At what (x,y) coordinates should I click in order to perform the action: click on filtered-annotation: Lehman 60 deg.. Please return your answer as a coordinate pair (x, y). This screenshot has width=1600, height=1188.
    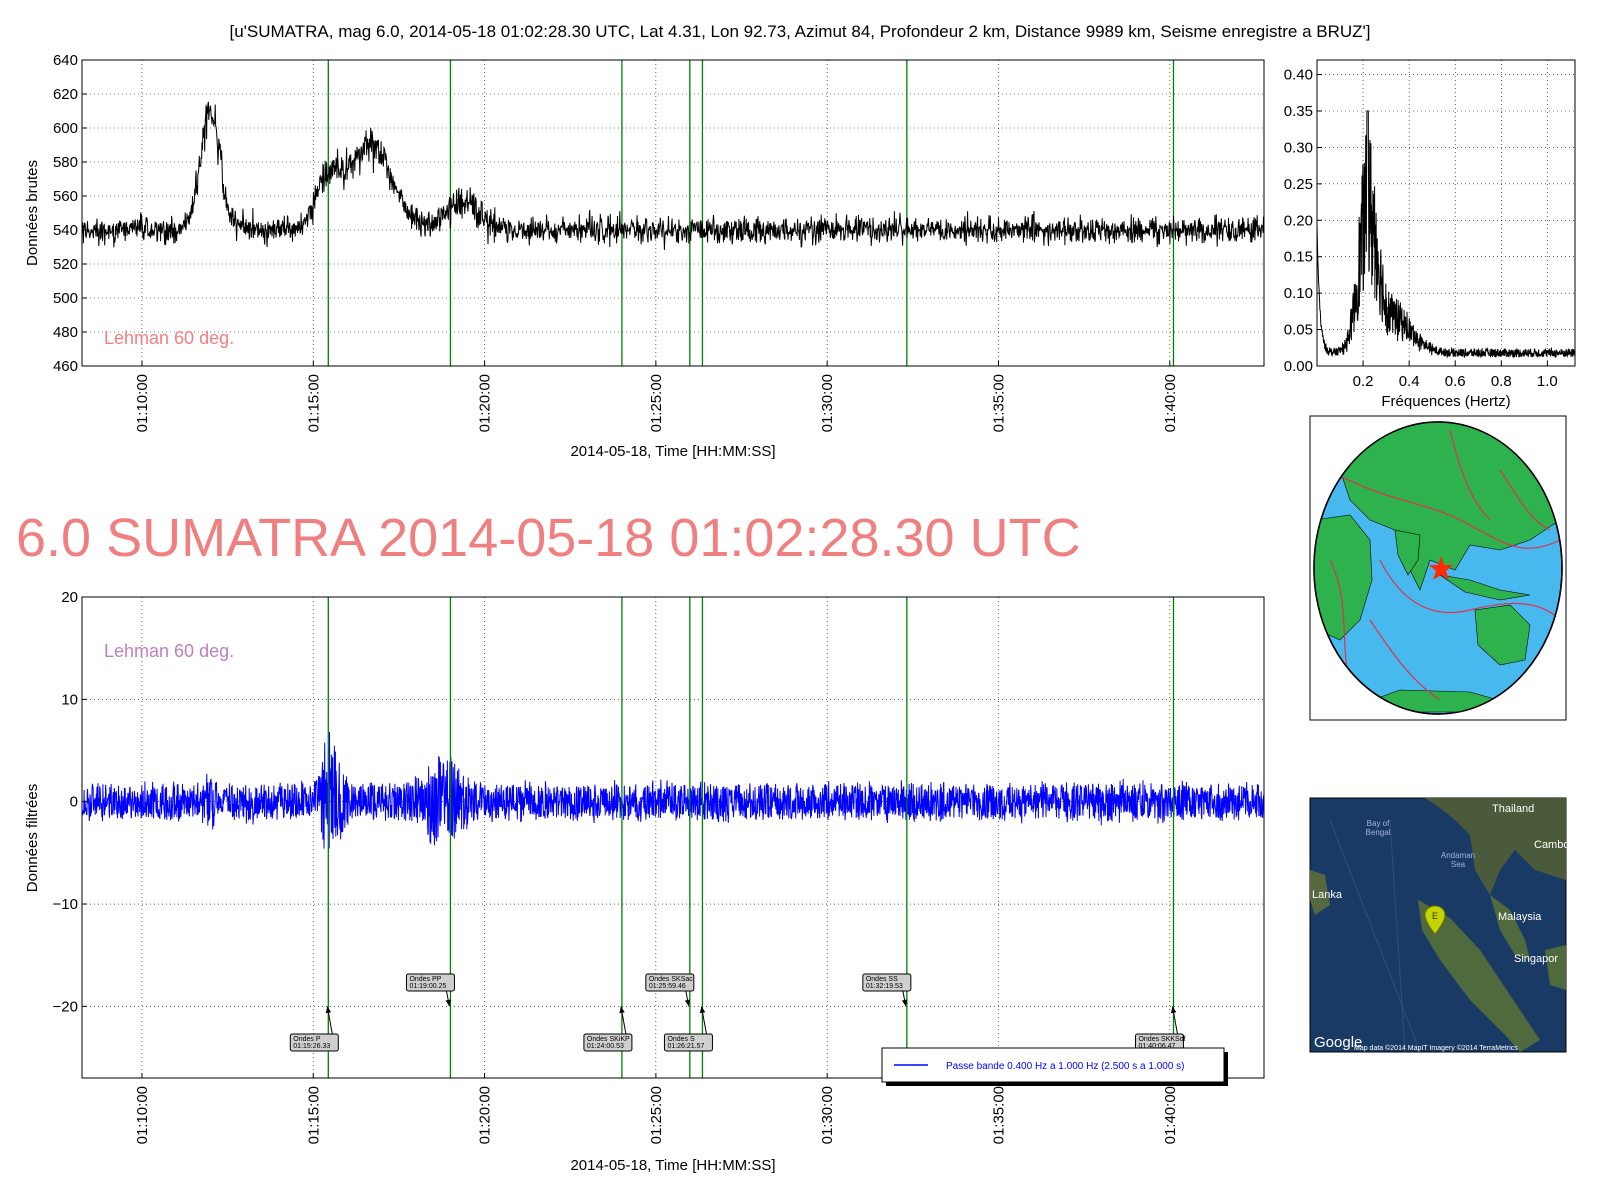
    Looking at the image, I should click on (169, 651).